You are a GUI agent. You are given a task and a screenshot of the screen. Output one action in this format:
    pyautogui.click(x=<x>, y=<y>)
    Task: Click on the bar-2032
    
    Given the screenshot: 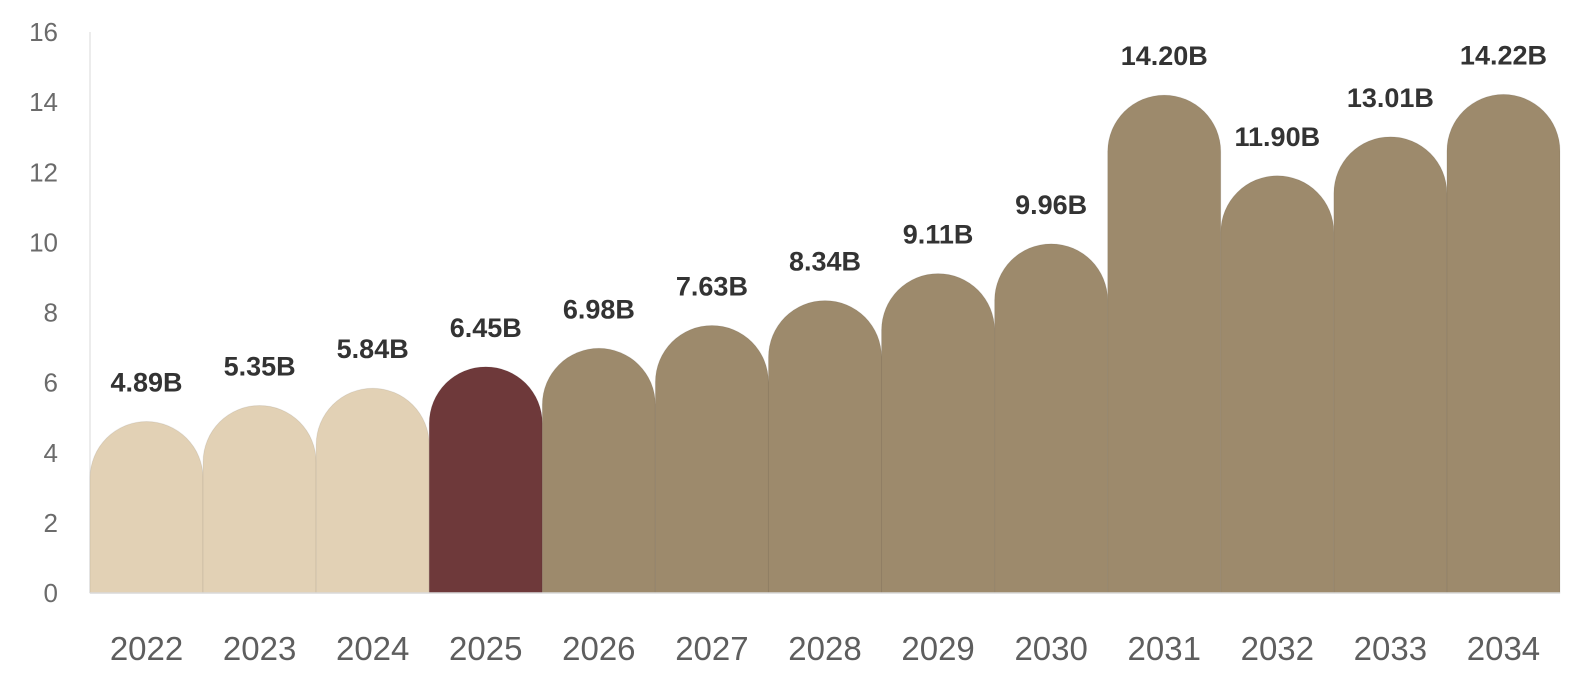 What is the action you would take?
    pyautogui.click(x=1277, y=384)
    